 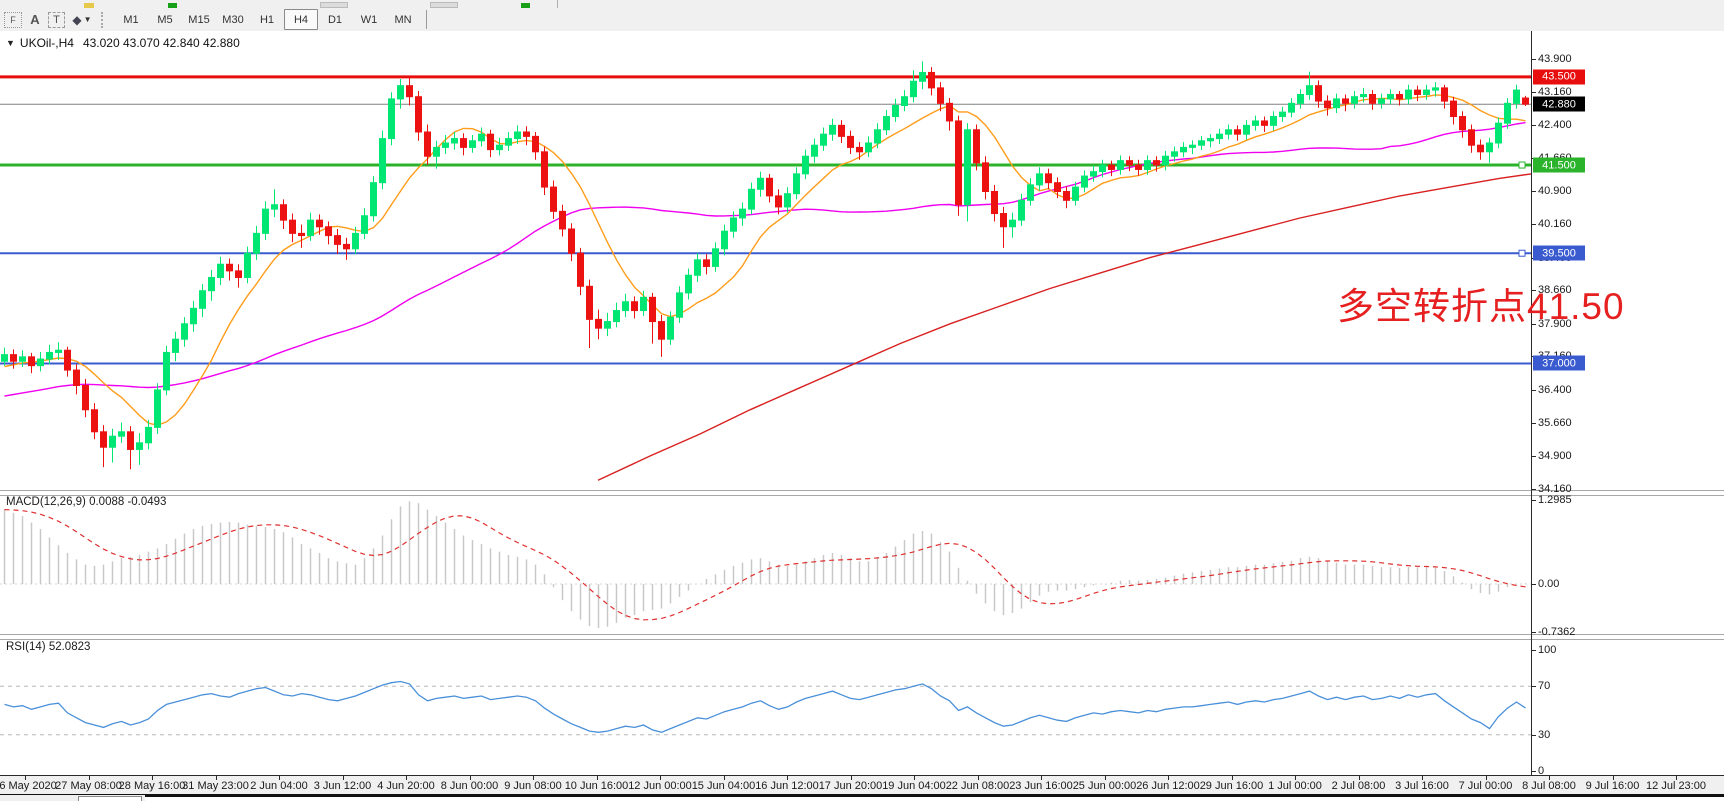 I want to click on toolbar-grip, so click(x=105, y=19).